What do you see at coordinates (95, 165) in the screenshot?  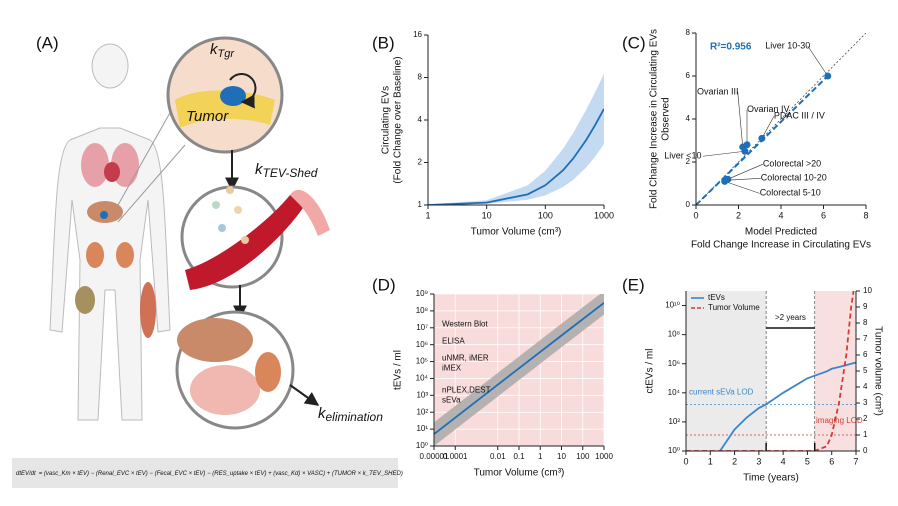 I see `lung` at bounding box center [95, 165].